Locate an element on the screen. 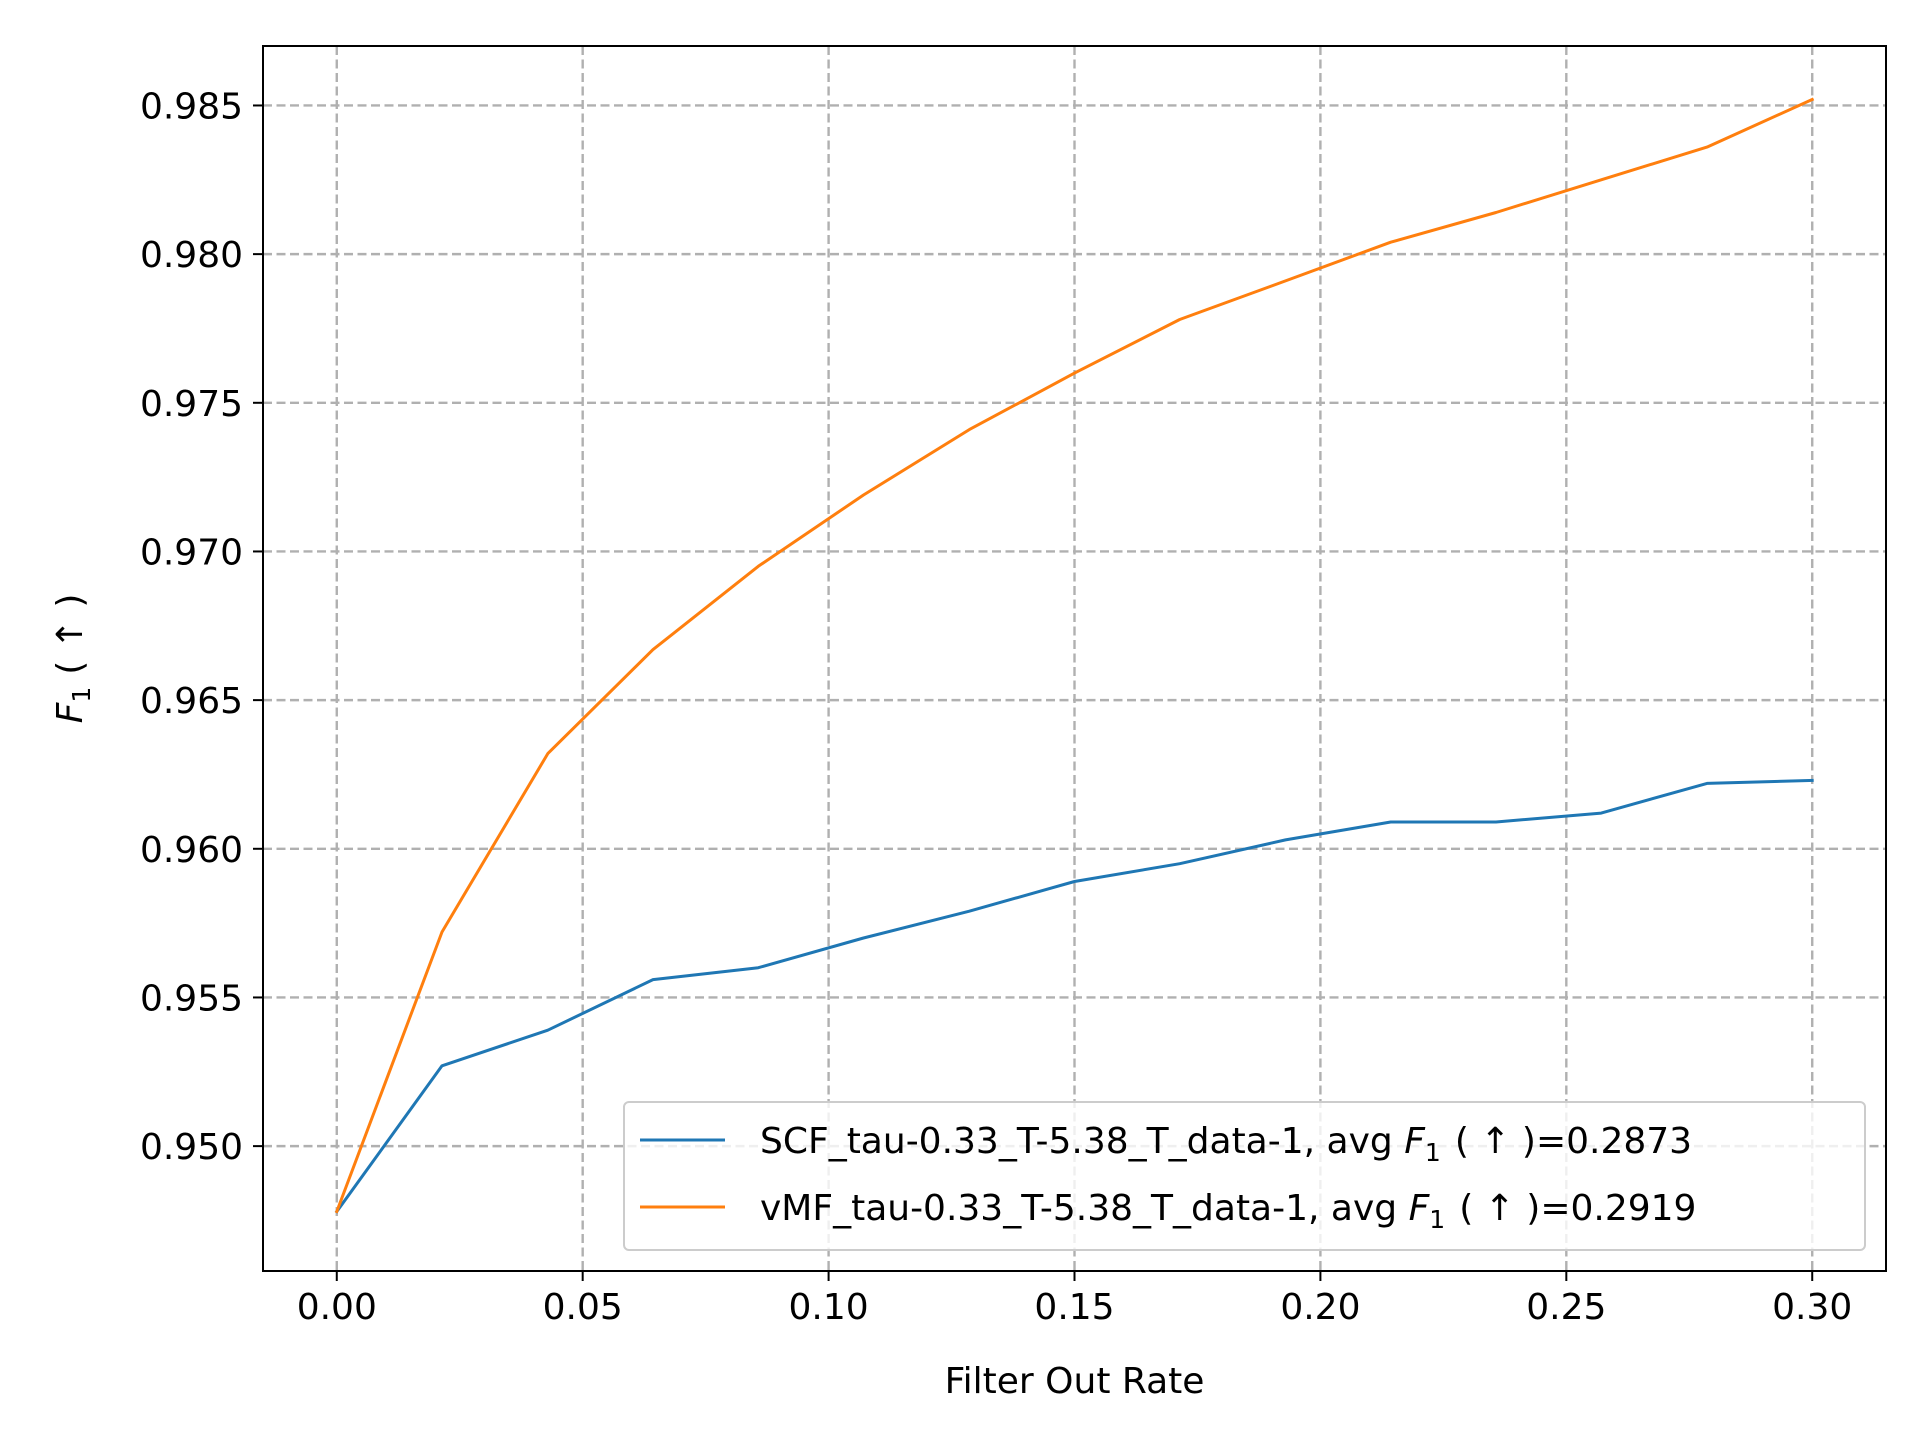  y-tick-label: 0.985 is located at coordinates (191, 106).